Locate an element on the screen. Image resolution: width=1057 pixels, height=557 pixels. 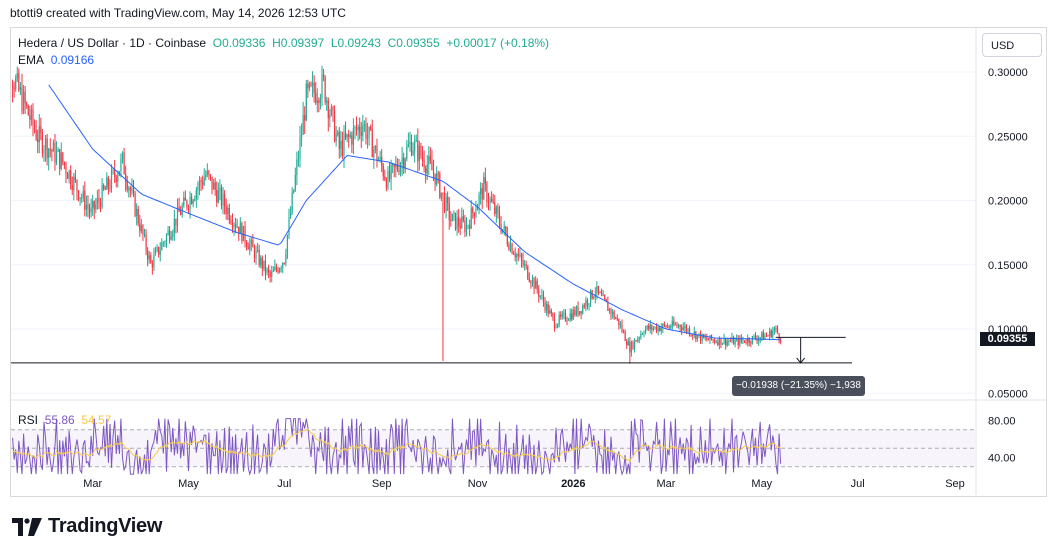
ema-legend: EMA 0.09166 is located at coordinates (56, 60).